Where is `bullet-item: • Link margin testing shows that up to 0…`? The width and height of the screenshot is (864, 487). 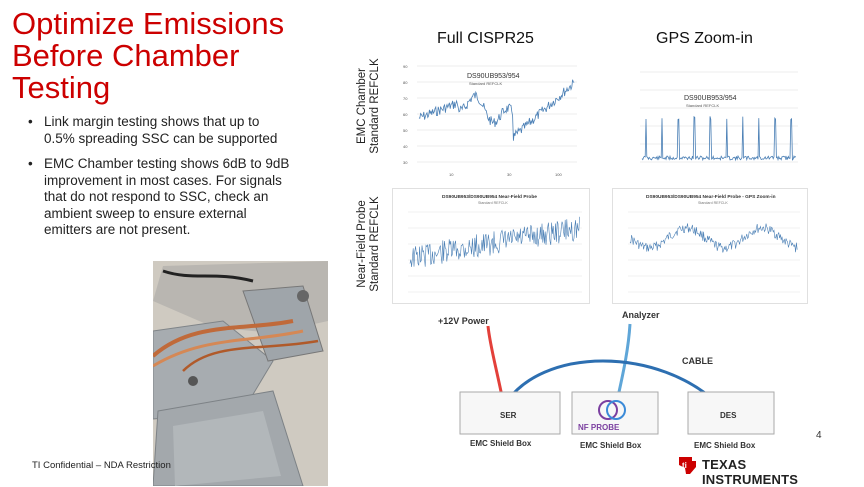
bullet-item: • Link margin testing shows that up to 0… is located at coordinates (174, 130).